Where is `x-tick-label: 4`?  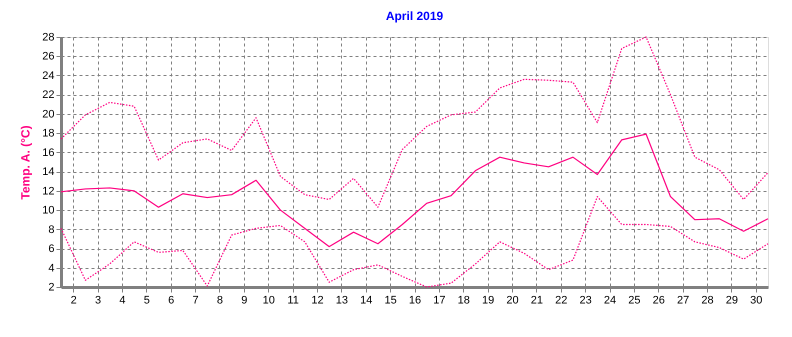 x-tick-label: 4 is located at coordinates (122, 300).